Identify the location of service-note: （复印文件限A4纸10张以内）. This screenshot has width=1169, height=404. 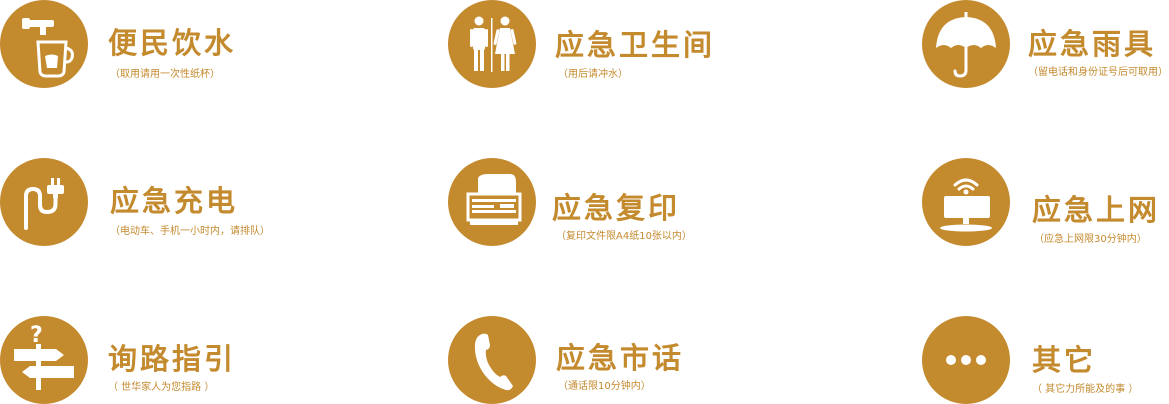
(624, 236).